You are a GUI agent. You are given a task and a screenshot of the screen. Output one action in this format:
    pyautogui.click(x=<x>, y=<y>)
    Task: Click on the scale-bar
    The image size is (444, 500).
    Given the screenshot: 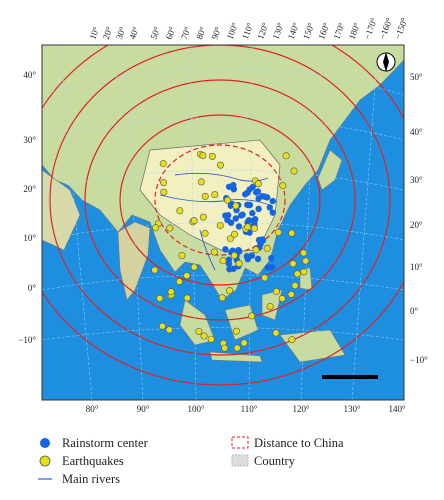 What is the action you would take?
    pyautogui.click(x=350, y=377)
    